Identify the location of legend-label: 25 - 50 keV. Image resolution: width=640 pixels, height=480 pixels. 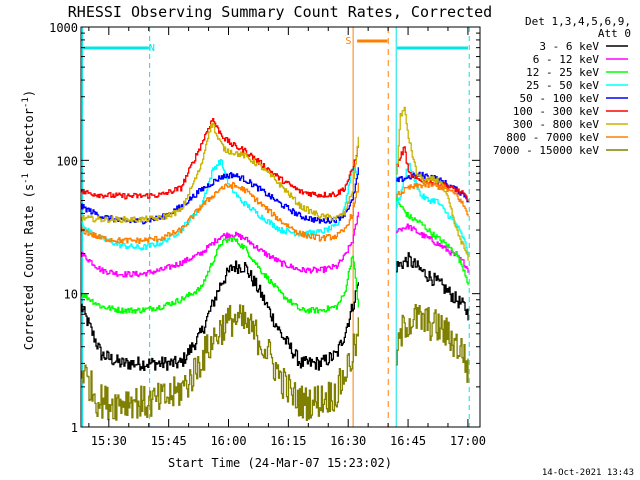
(562, 85).